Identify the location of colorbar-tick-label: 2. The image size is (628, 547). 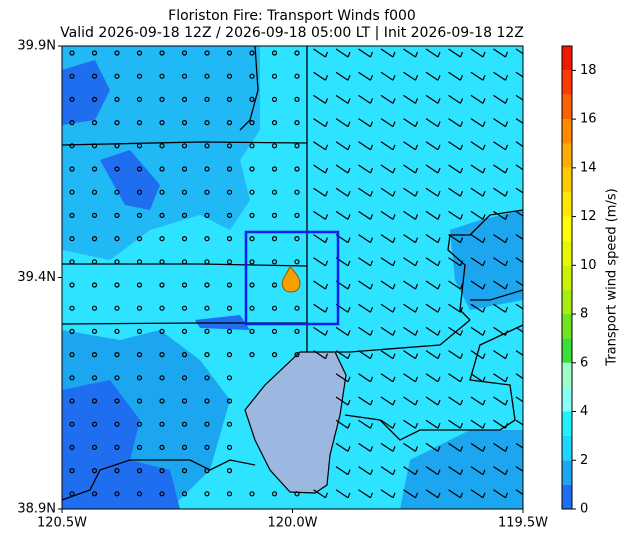
(584, 460).